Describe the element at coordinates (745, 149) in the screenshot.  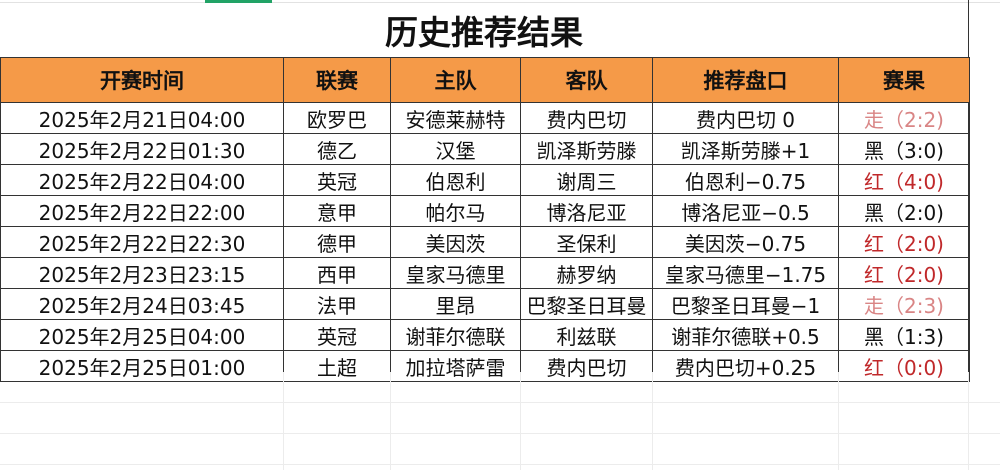
I see `cell-pick: 凯泽斯劳滕+1` at that location.